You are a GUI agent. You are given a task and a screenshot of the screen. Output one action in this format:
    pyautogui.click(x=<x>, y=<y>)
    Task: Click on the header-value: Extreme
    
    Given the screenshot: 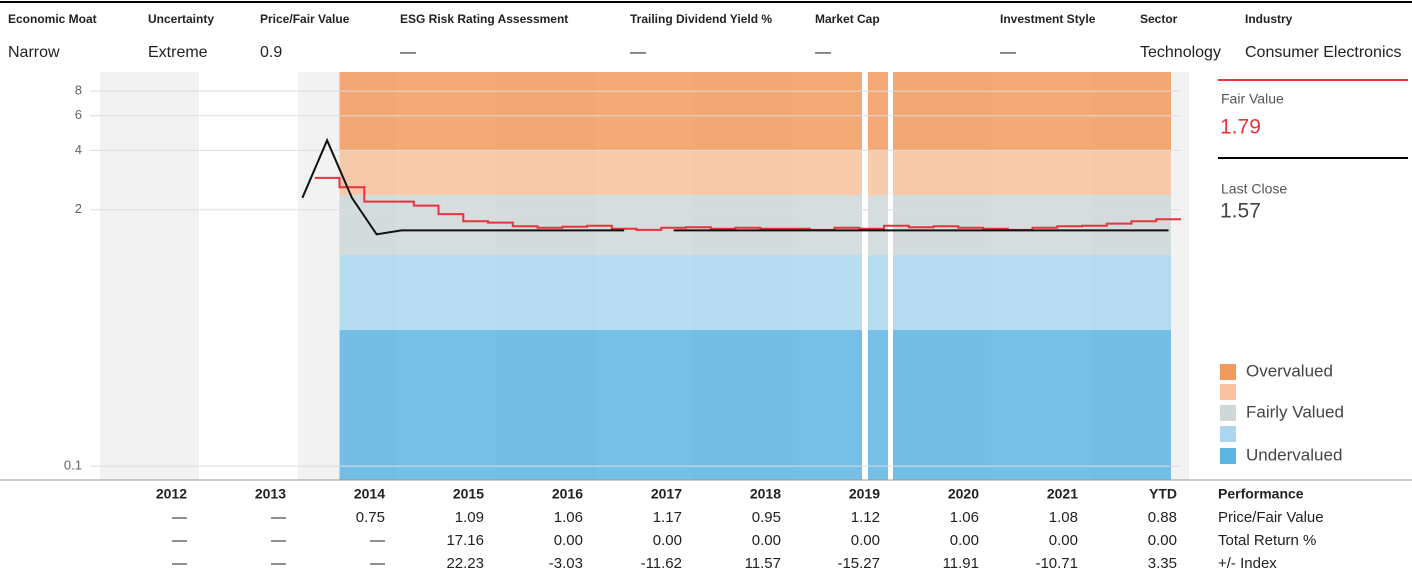 What is the action you would take?
    pyautogui.click(x=178, y=52)
    